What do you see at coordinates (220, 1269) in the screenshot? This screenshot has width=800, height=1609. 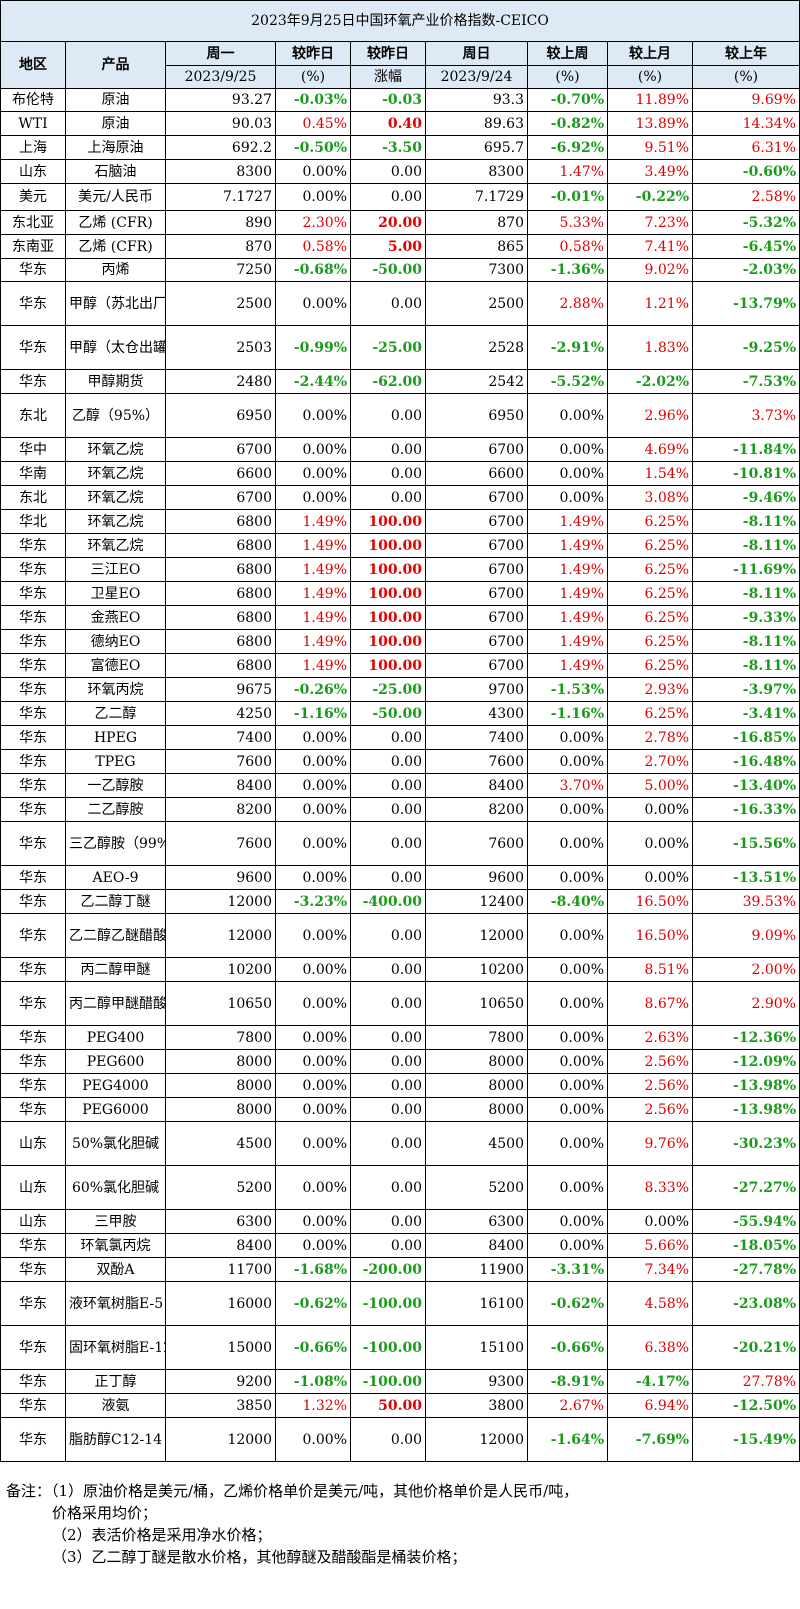 I see `monday-price-cell: 11700` at bounding box center [220, 1269].